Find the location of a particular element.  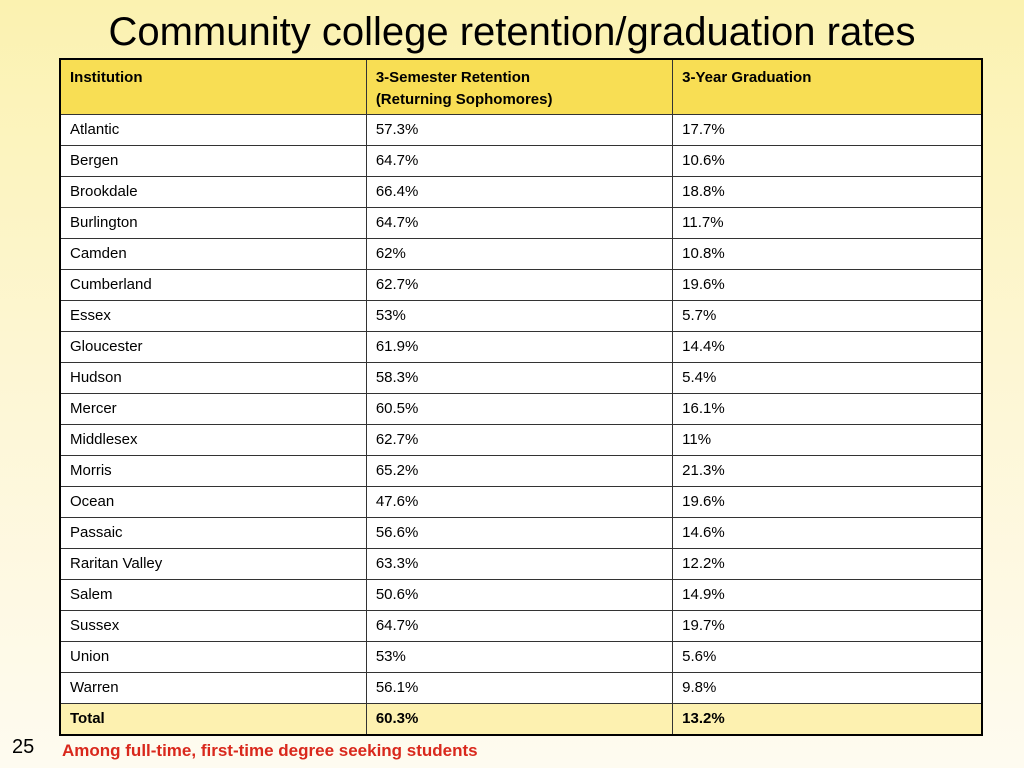

cell-graduation: 16.1% is located at coordinates (827, 408).